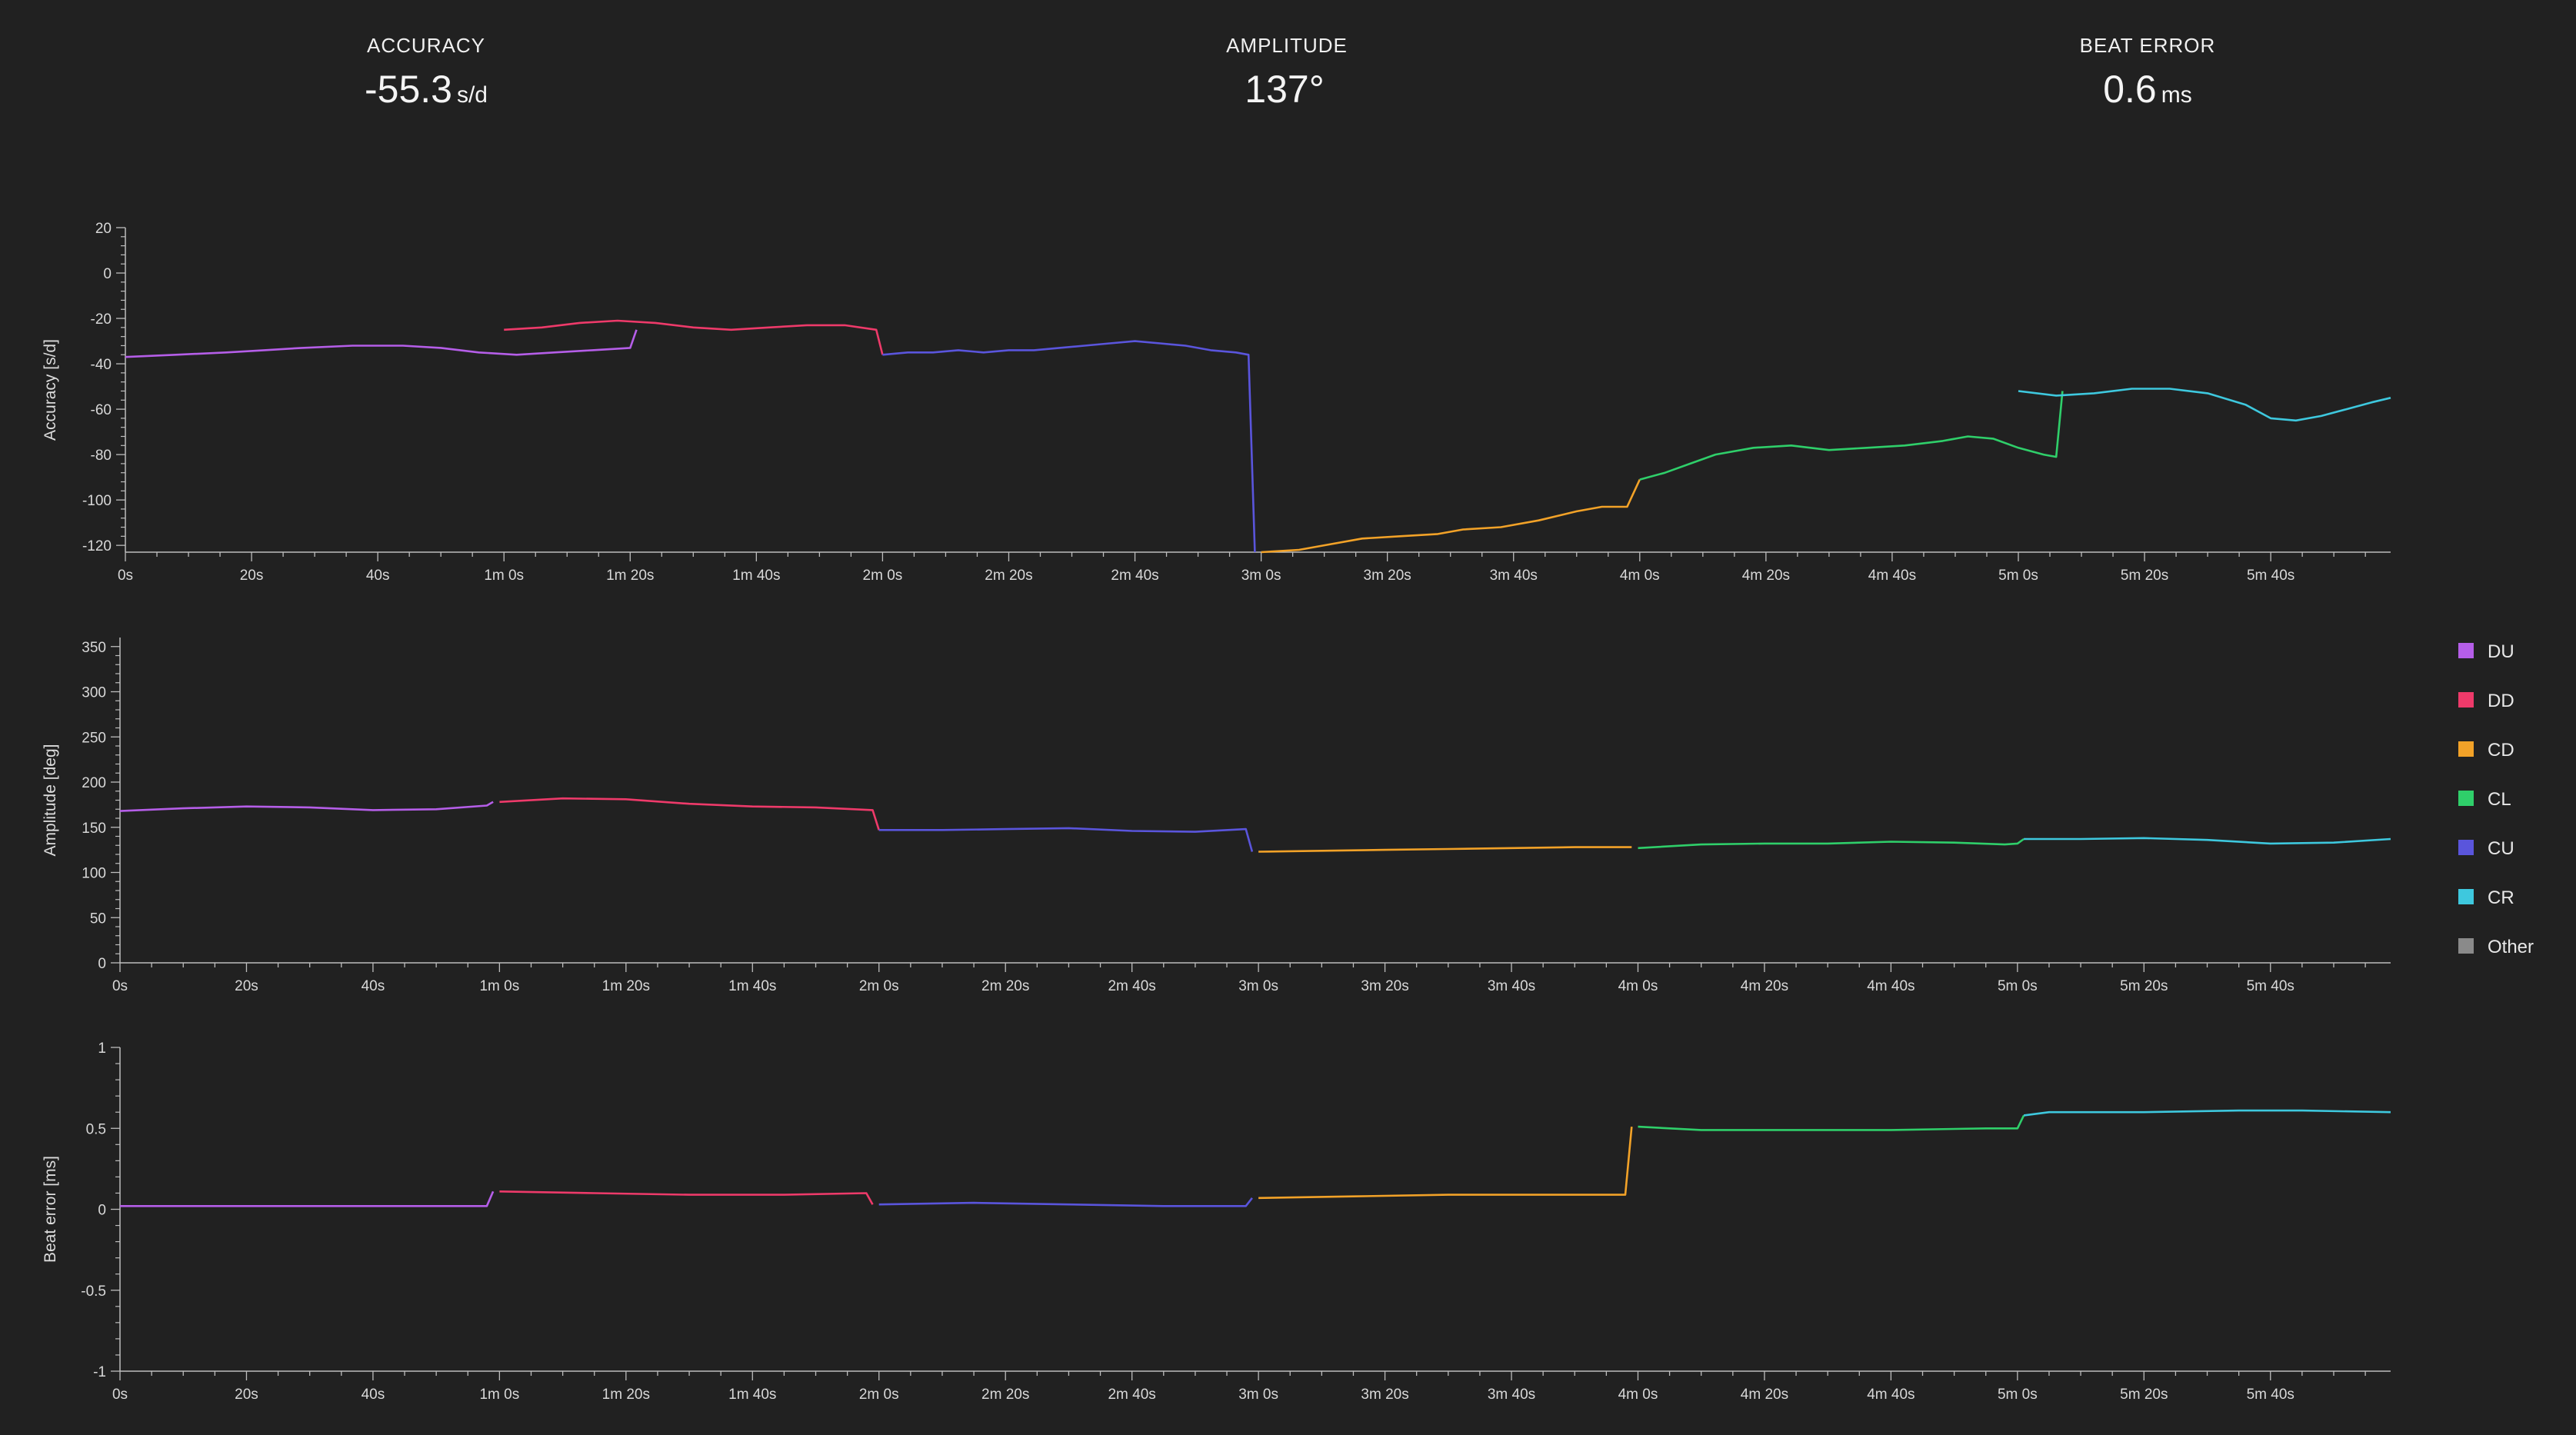 The height and width of the screenshot is (1435, 2576). Describe the element at coordinates (2511, 947) in the screenshot. I see `legend-label-other: Other` at that location.